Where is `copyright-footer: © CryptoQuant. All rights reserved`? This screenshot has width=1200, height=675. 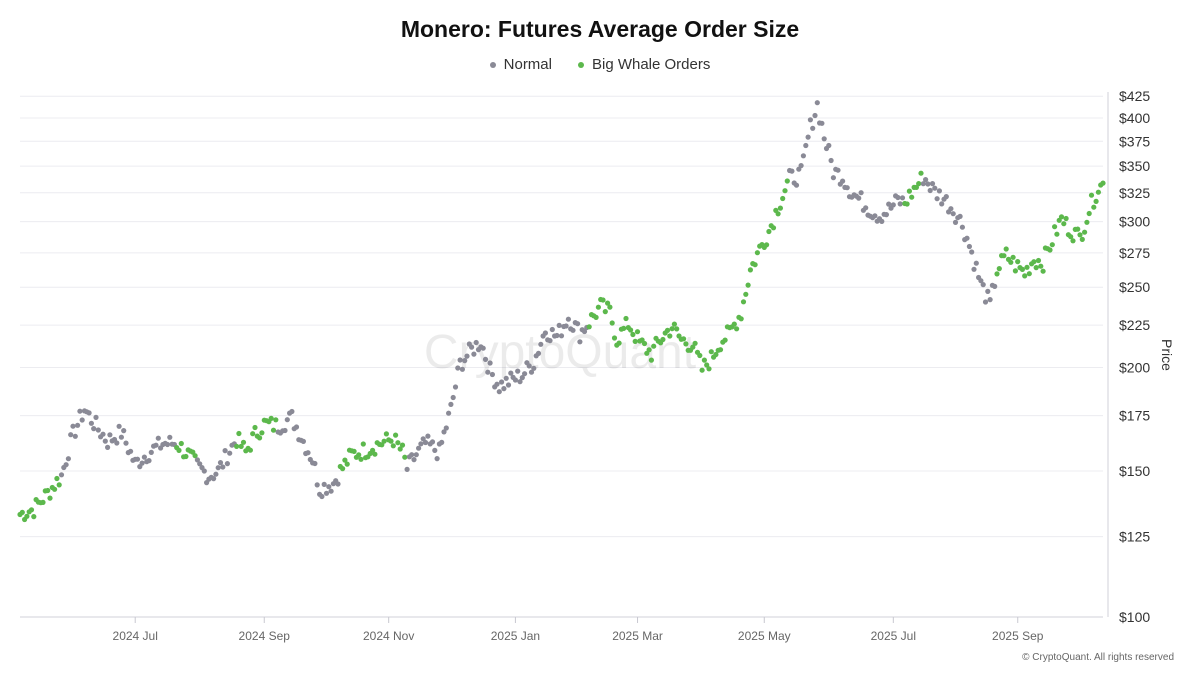 copyright-footer: © CryptoQuant. All rights reserved is located at coordinates (1098, 657).